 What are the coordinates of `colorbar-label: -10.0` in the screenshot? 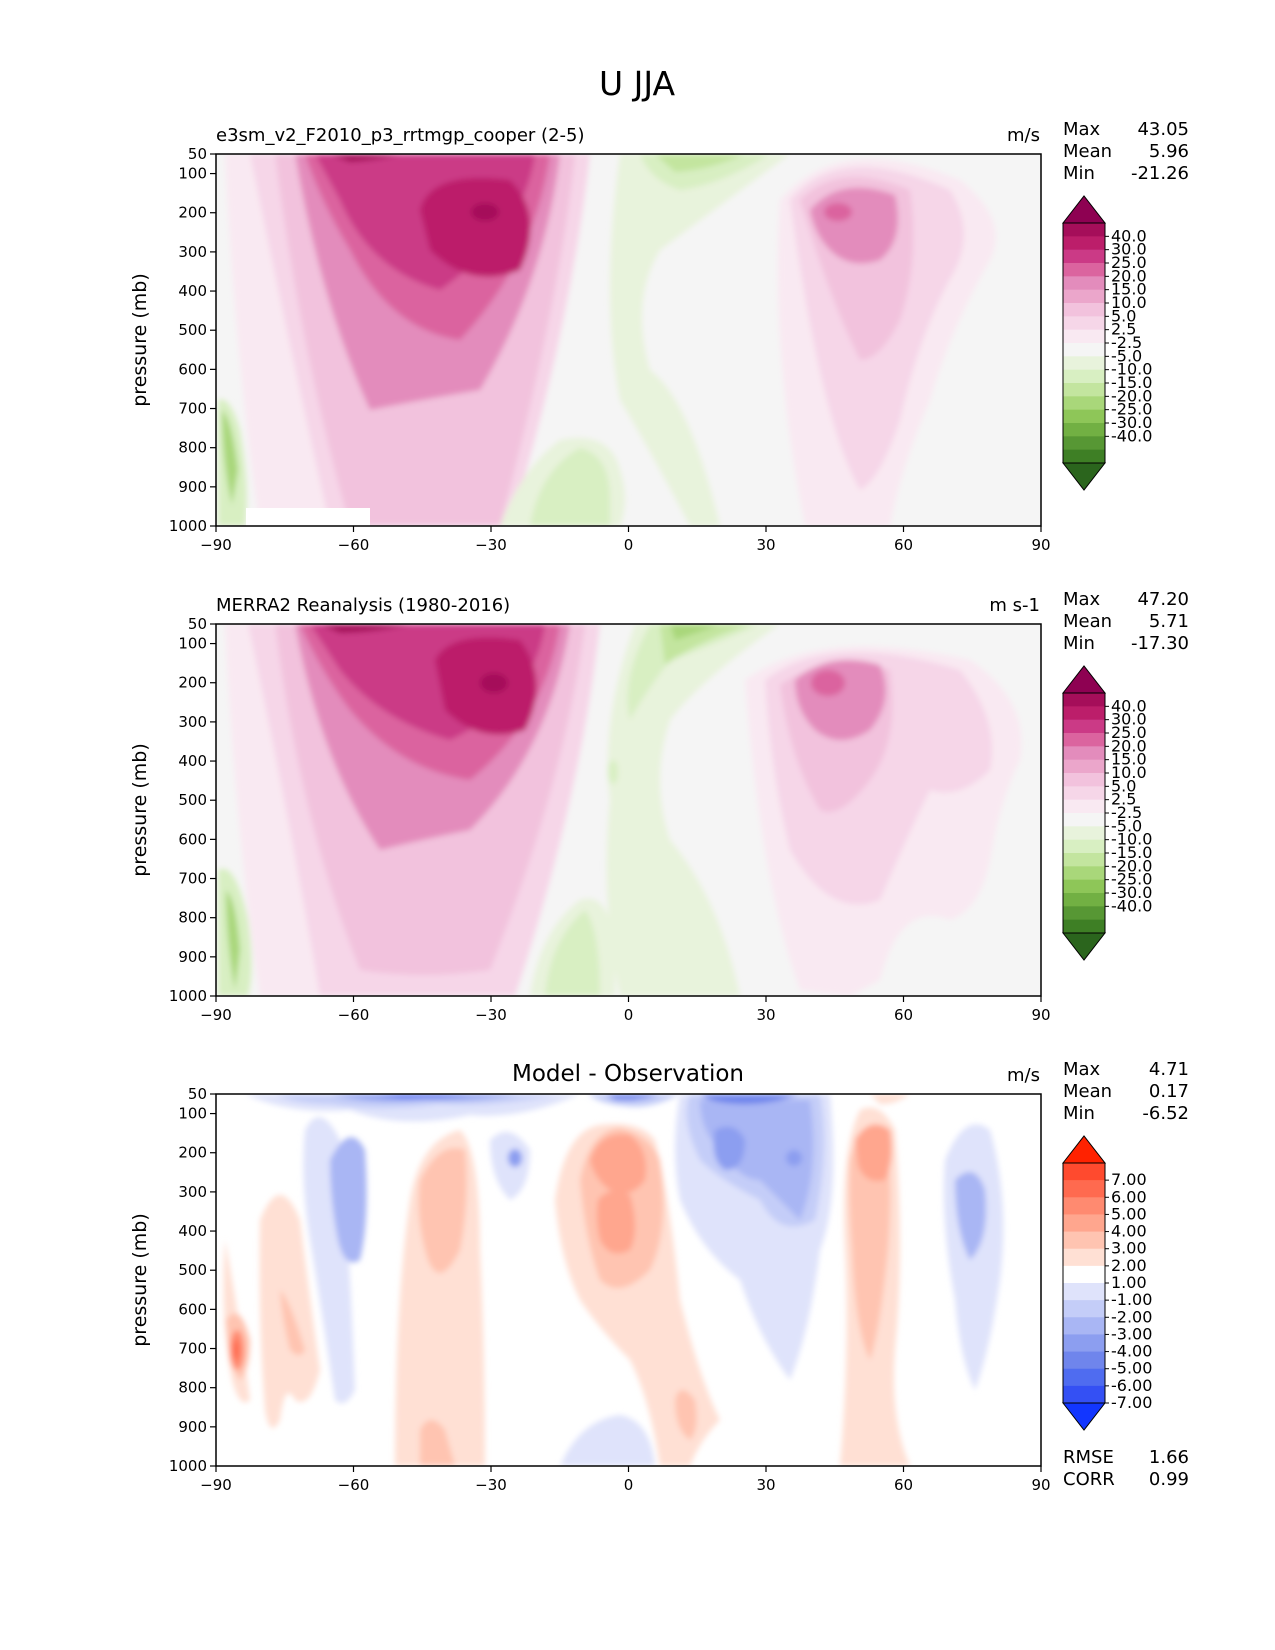 It's located at (1131, 369).